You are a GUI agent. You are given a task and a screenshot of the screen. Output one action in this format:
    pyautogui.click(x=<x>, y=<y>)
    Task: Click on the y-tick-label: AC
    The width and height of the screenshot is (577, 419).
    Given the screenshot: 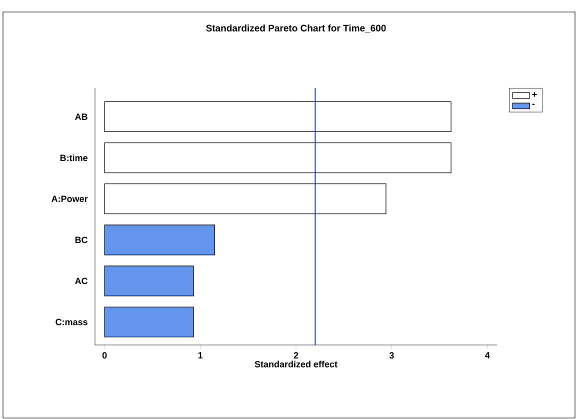 What is the action you would take?
    pyautogui.click(x=81, y=281)
    